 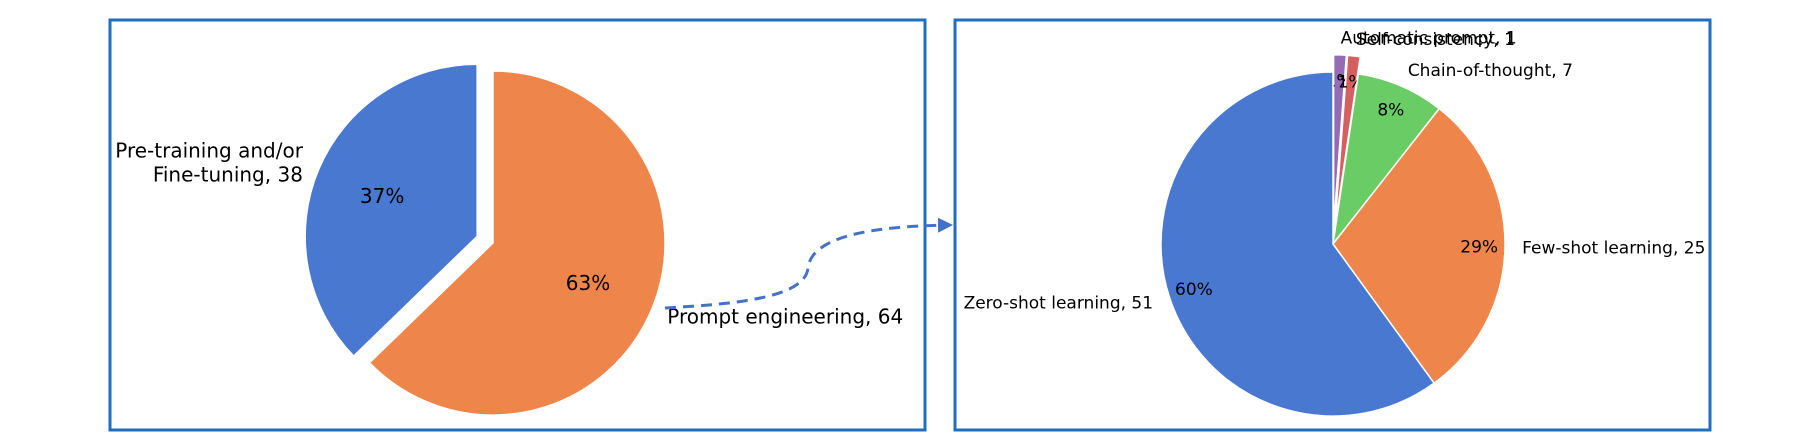 What do you see at coordinates (1435, 40) in the screenshot?
I see `pie-slice-label: Self-consistency, 1` at bounding box center [1435, 40].